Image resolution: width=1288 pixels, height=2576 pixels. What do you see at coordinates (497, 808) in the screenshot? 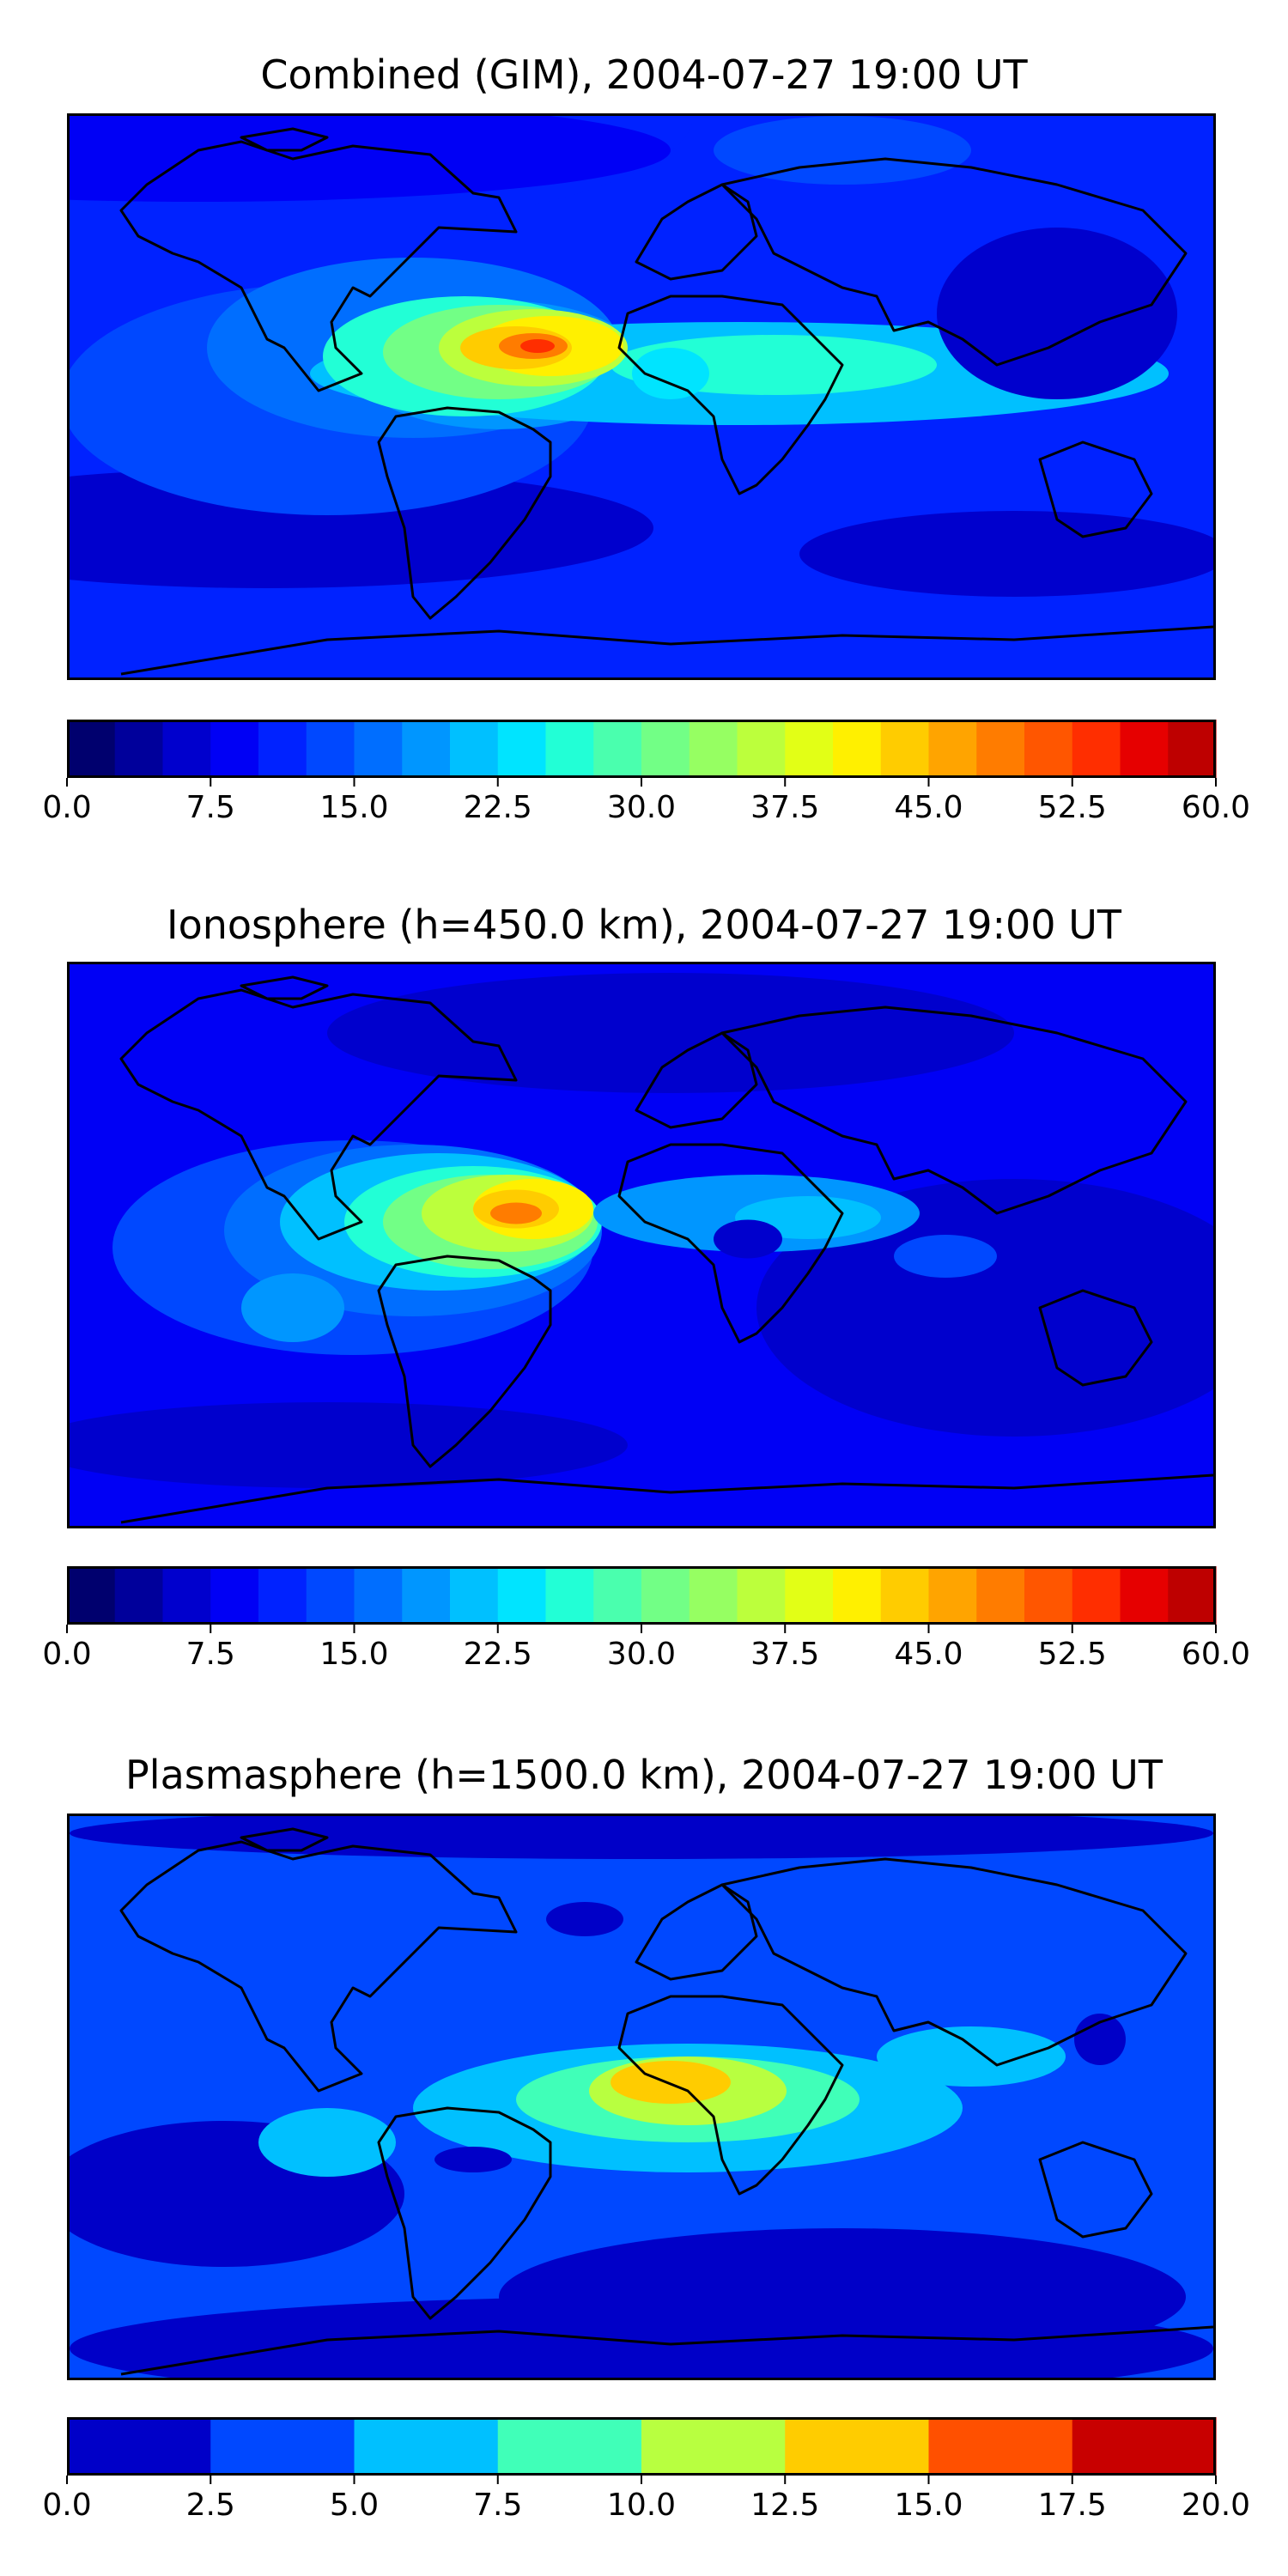
I see `colorbar-tick-label: 22.5` at bounding box center [497, 808].